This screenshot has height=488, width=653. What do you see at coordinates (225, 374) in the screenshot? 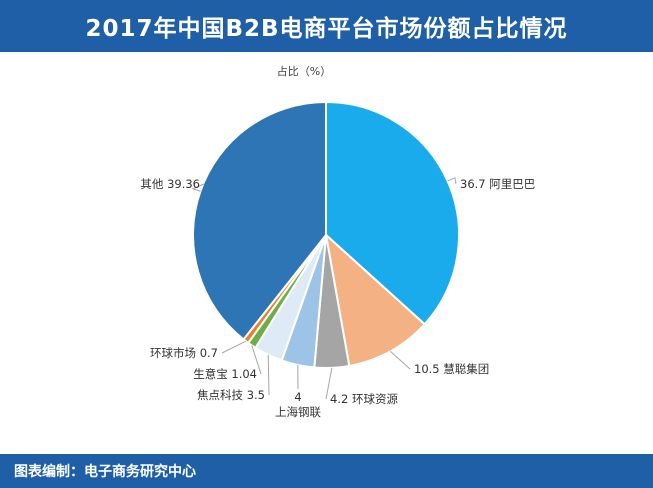
I see `slice-label: 生意宝 1.04` at bounding box center [225, 374].